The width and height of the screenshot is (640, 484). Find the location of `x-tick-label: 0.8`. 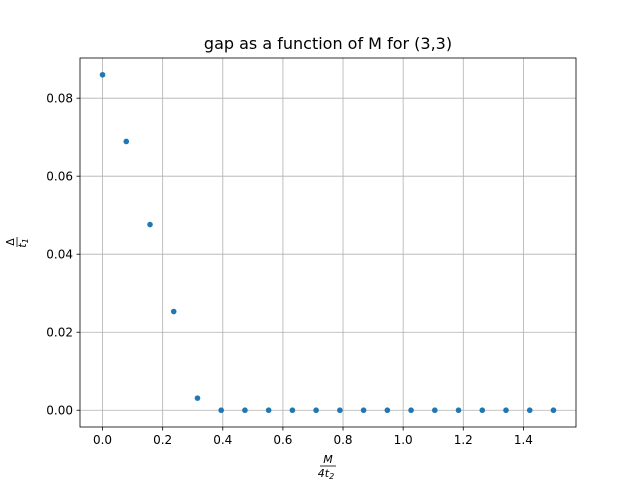

x-tick-label: 0.8 is located at coordinates (342, 440).